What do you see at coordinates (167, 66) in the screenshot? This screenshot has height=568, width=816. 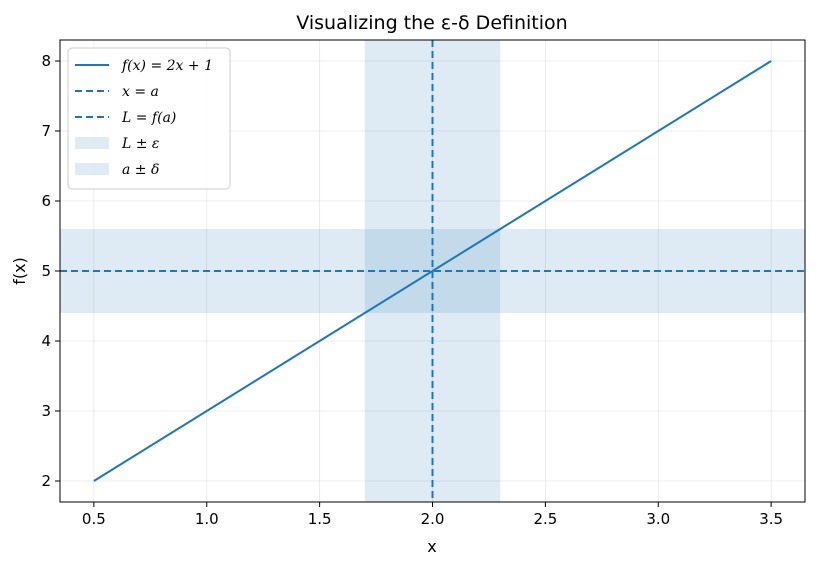 I see `legend-label-0: f(x) = 2x + 1` at bounding box center [167, 66].